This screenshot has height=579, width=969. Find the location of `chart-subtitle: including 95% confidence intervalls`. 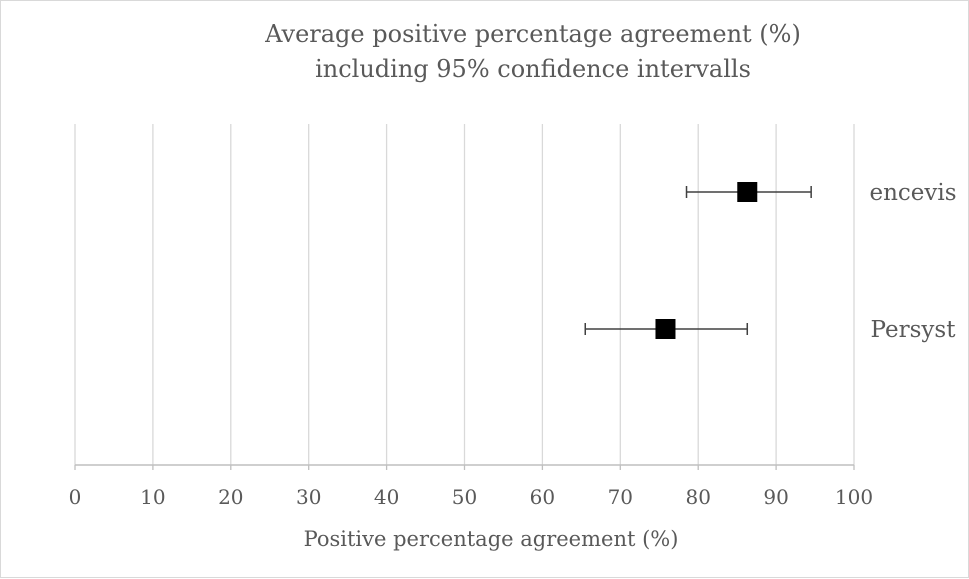

chart-subtitle: including 95% confidence intervalls is located at coordinates (533, 69).